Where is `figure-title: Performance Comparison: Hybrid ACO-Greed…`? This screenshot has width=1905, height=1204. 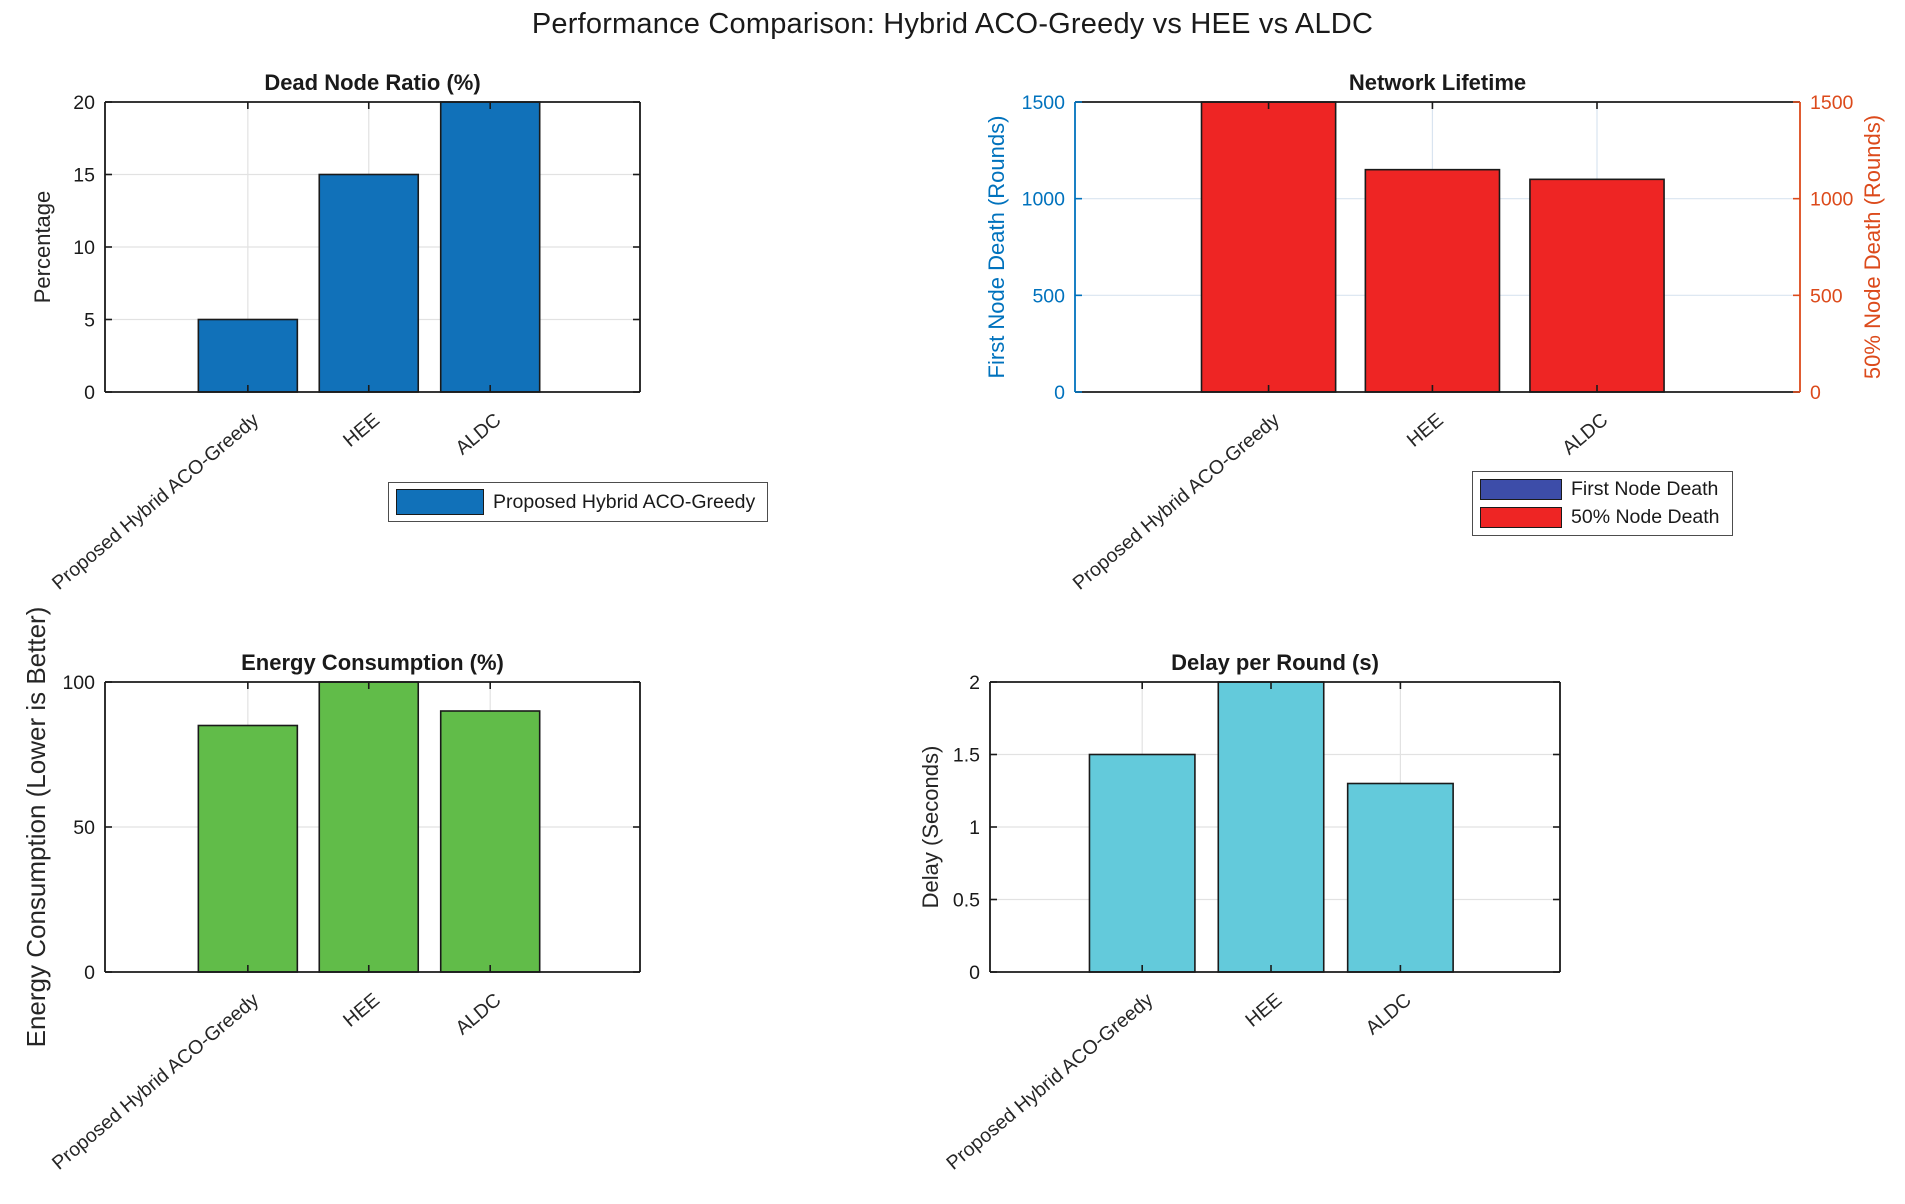 figure-title: Performance Comparison: Hybrid ACO-Greed… is located at coordinates (952, 24).